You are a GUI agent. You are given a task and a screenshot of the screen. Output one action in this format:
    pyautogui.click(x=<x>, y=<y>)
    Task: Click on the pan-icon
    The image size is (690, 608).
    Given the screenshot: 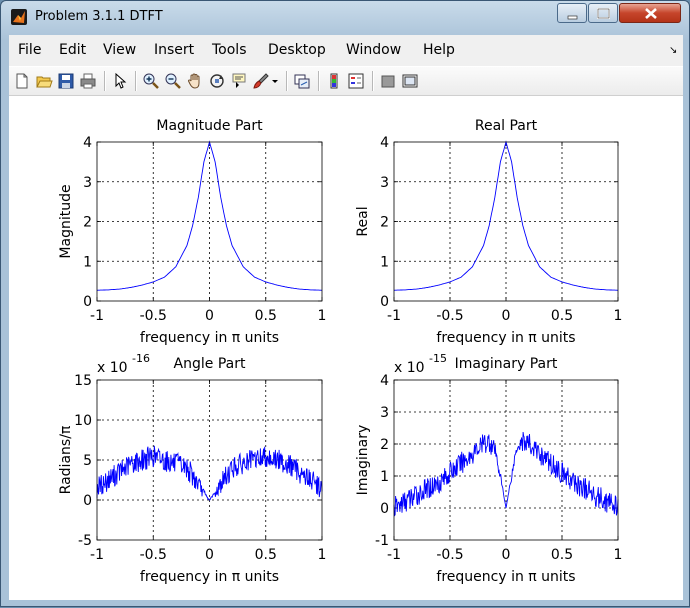 What is the action you would take?
    pyautogui.click(x=195, y=81)
    